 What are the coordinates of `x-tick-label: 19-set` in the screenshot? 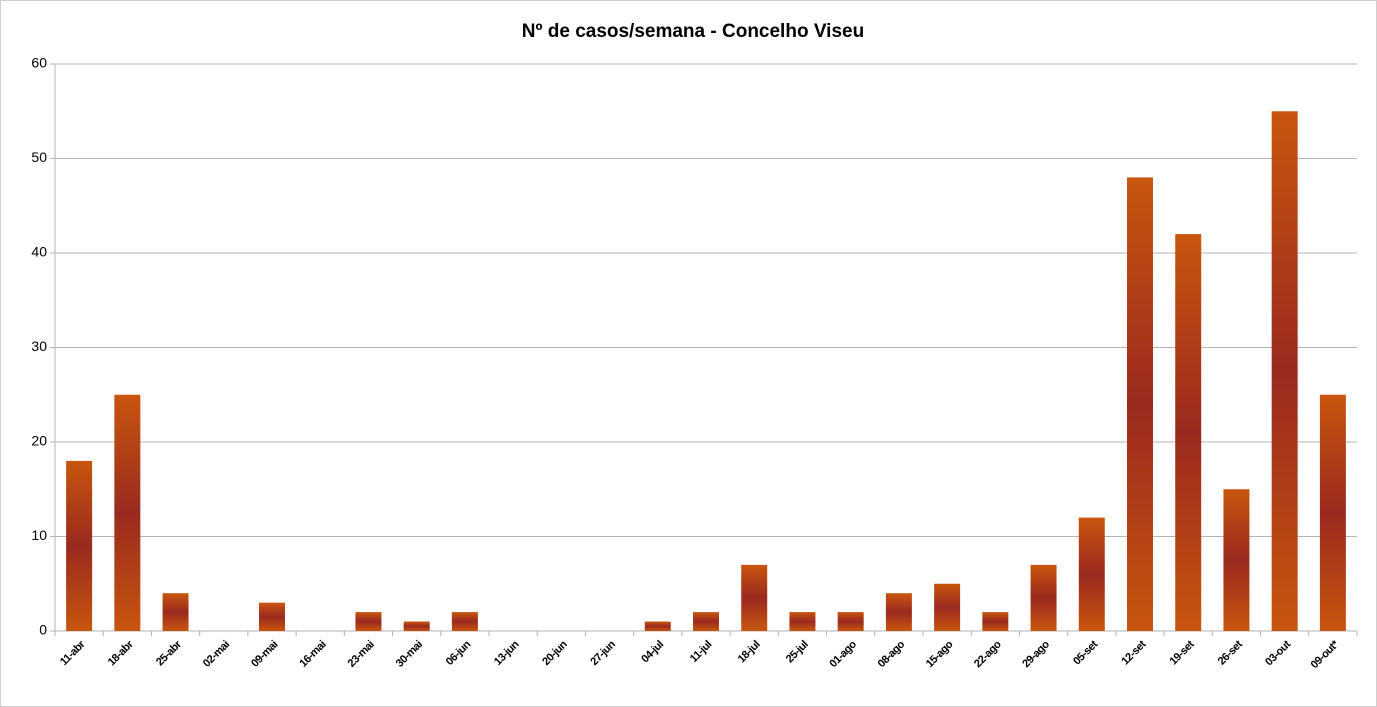 It's located at (1182, 652).